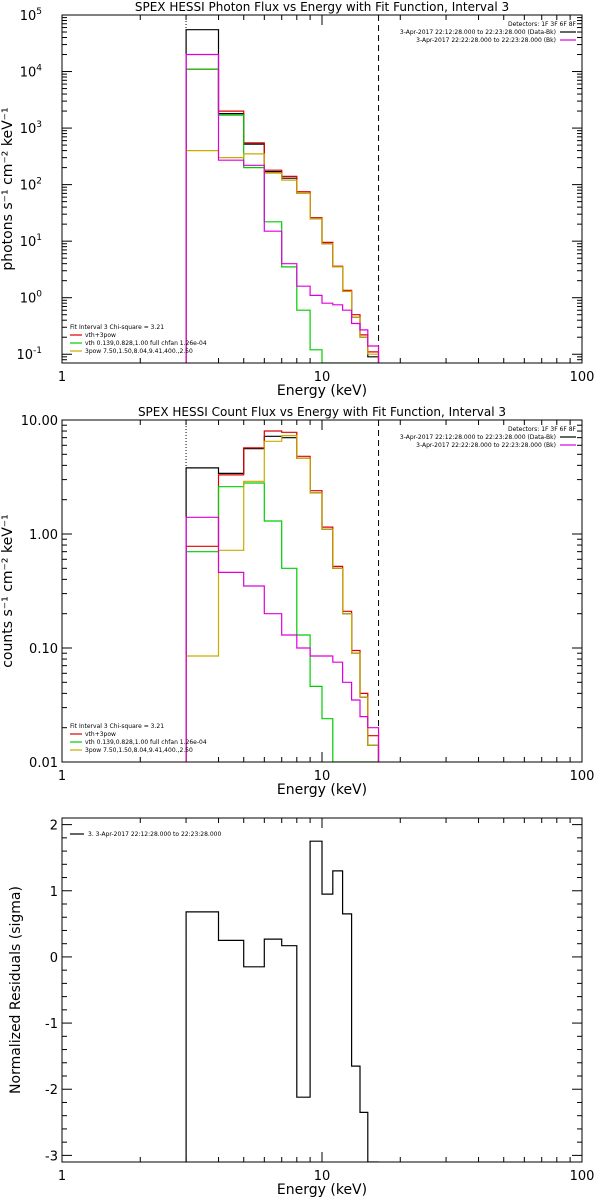 This screenshot has height=1200, width=600. What do you see at coordinates (16, 990) in the screenshot?
I see `y-axis-label: Normalized Residuals (sigma)` at bounding box center [16, 990].